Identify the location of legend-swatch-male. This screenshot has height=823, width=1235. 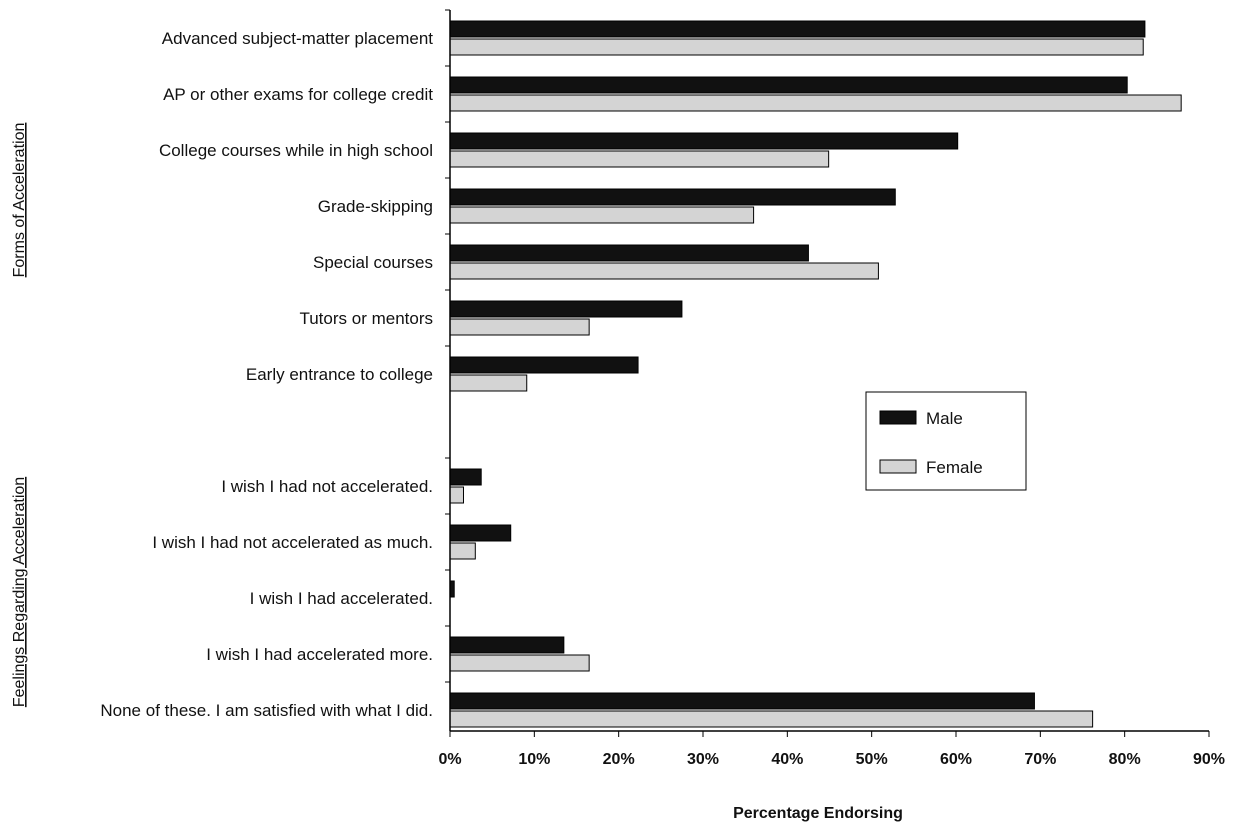
(898, 417).